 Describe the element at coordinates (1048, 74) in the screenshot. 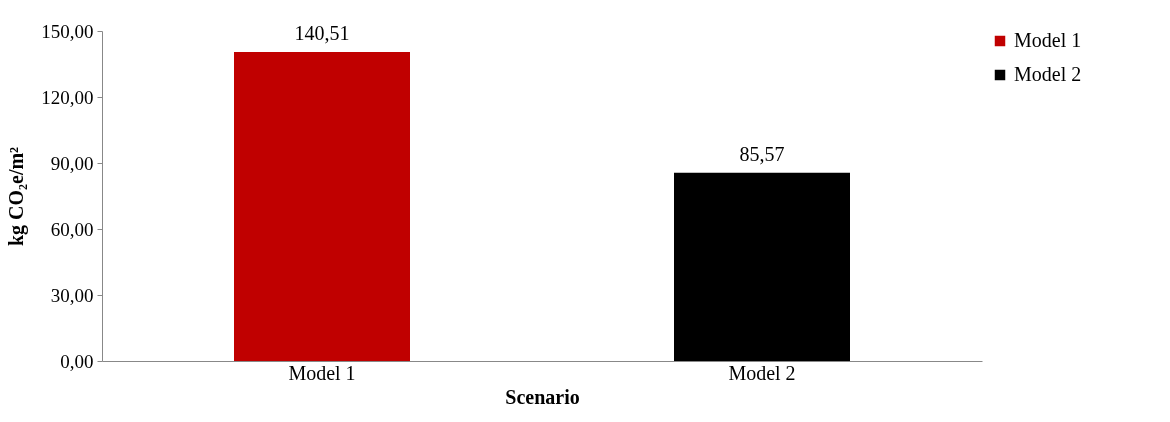

I see `legend-label: Model 2` at that location.